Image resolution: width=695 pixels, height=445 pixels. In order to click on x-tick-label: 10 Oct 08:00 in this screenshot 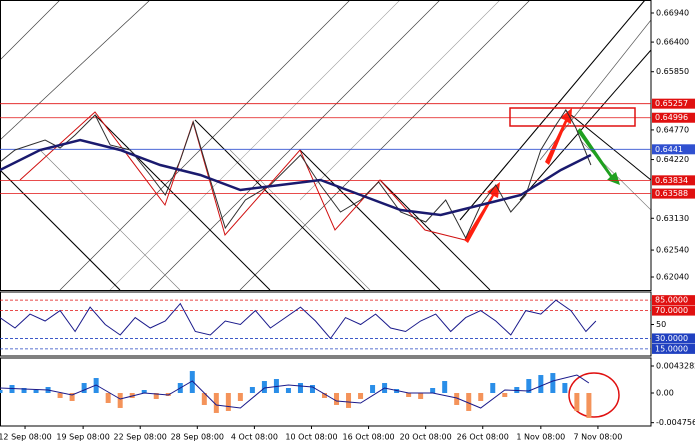, I will do `click(311, 437)`.